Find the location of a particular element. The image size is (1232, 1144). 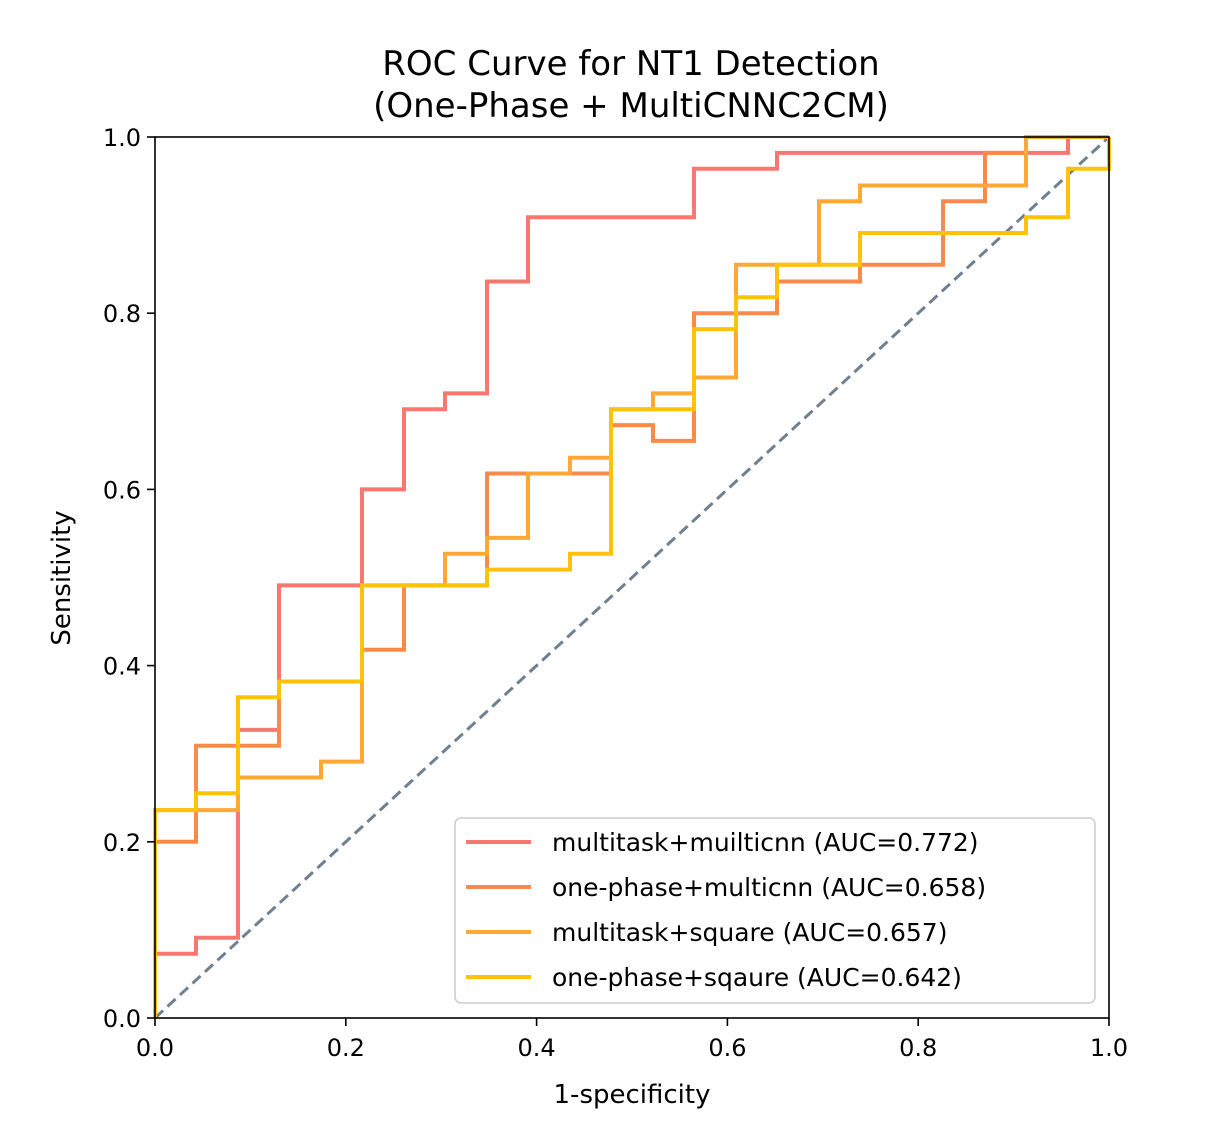

chart-subtitle: (One-Phase + MultiCNNC2CM) is located at coordinates (631, 106).